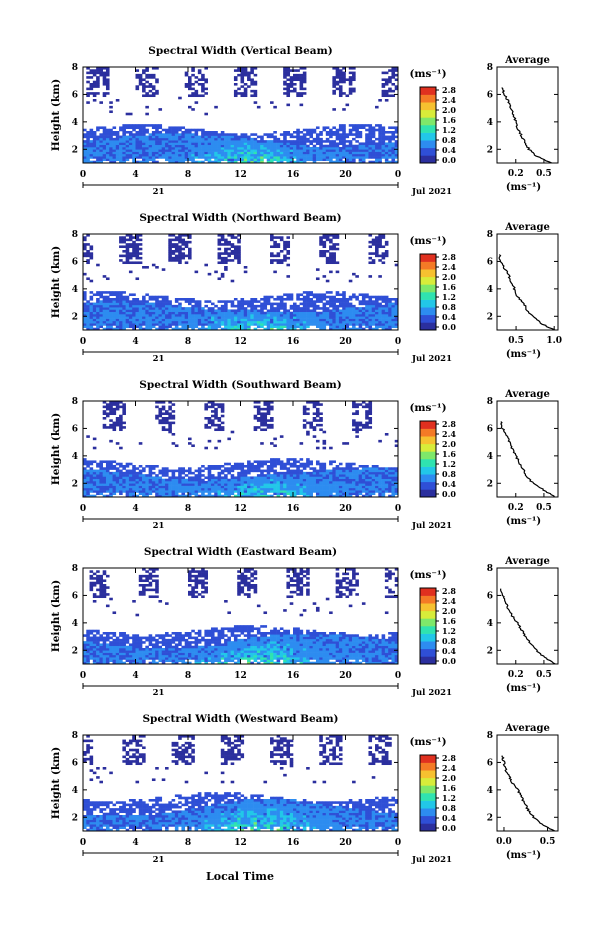 The height and width of the screenshot is (929, 614). I want to click on avg-y-tick-label: 4, so click(490, 290).